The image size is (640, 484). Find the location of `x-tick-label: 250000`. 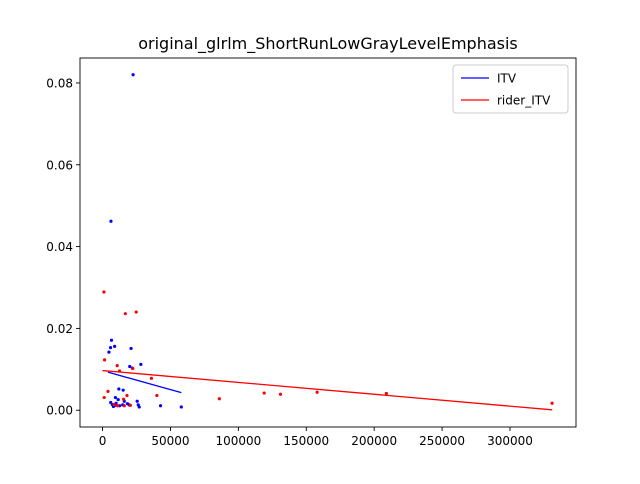

x-tick-label: 250000 is located at coordinates (442, 441).